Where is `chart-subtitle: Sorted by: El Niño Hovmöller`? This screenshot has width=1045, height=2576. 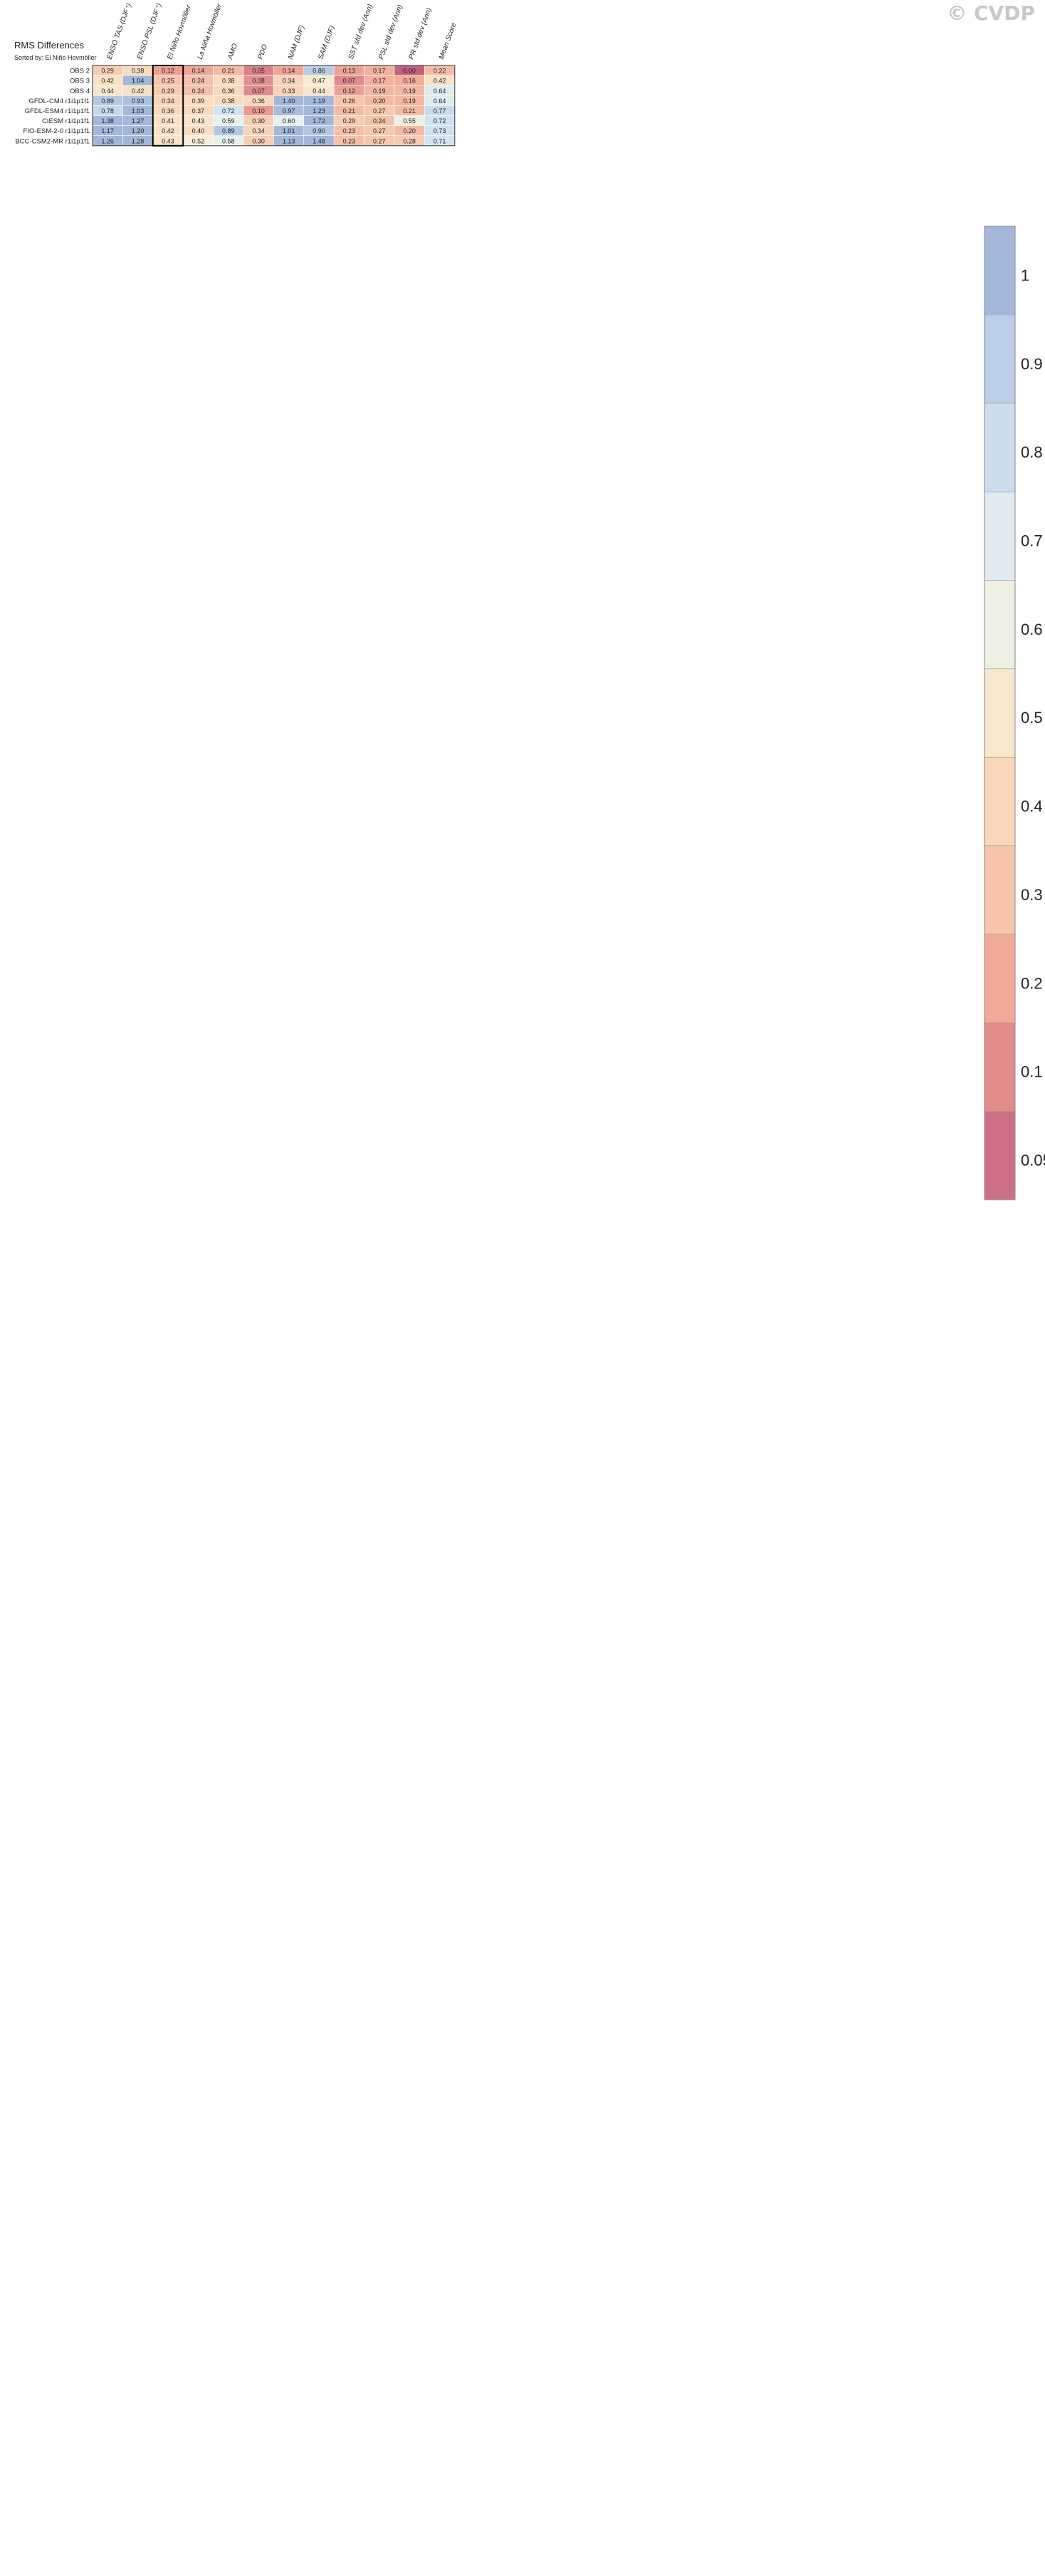
chart-subtitle: Sorted by: El Niño Hovmöller is located at coordinates (55, 58).